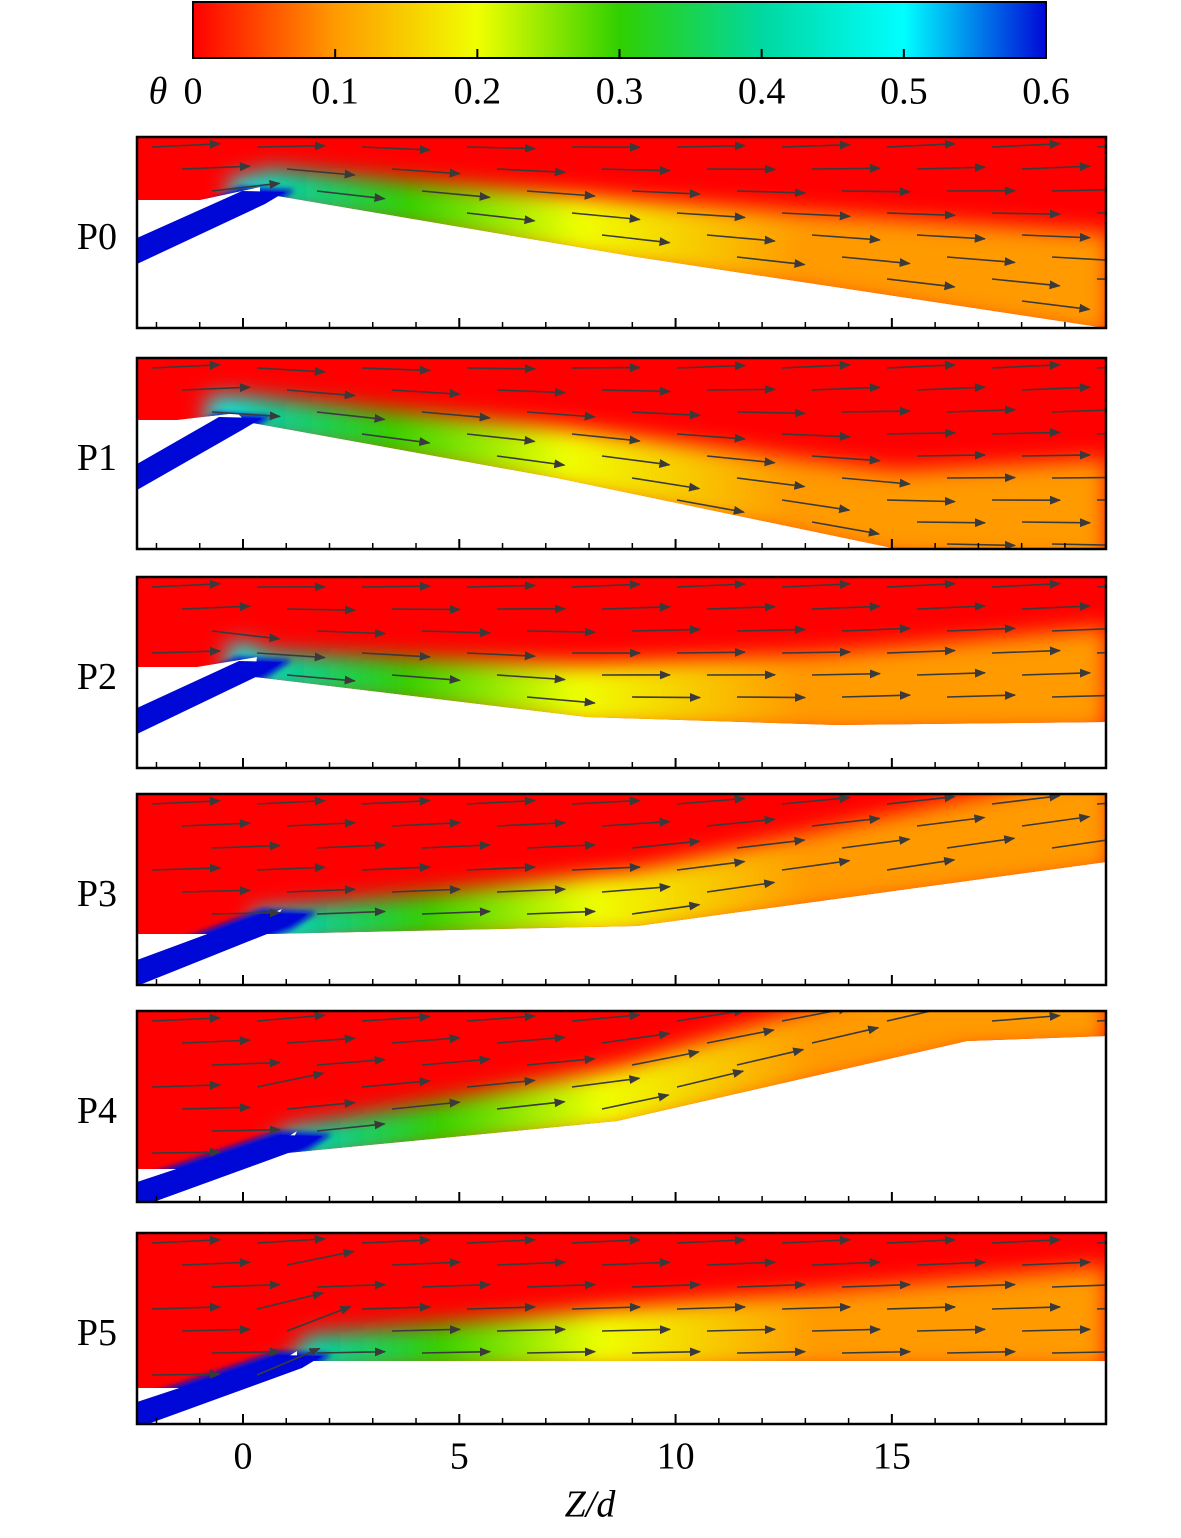 This screenshot has height=1538, width=1181. What do you see at coordinates (229, 1168) in the screenshot?
I see `jet-core` at bounding box center [229, 1168].